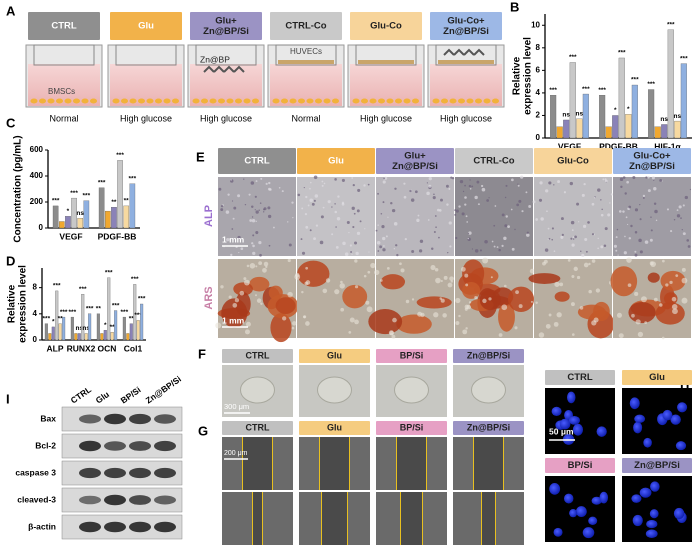 This screenshot has height=551, width=696. Describe the element at coordinates (488, 427) in the screenshot. I see `group-label: Zn@BP/Si` at that location.